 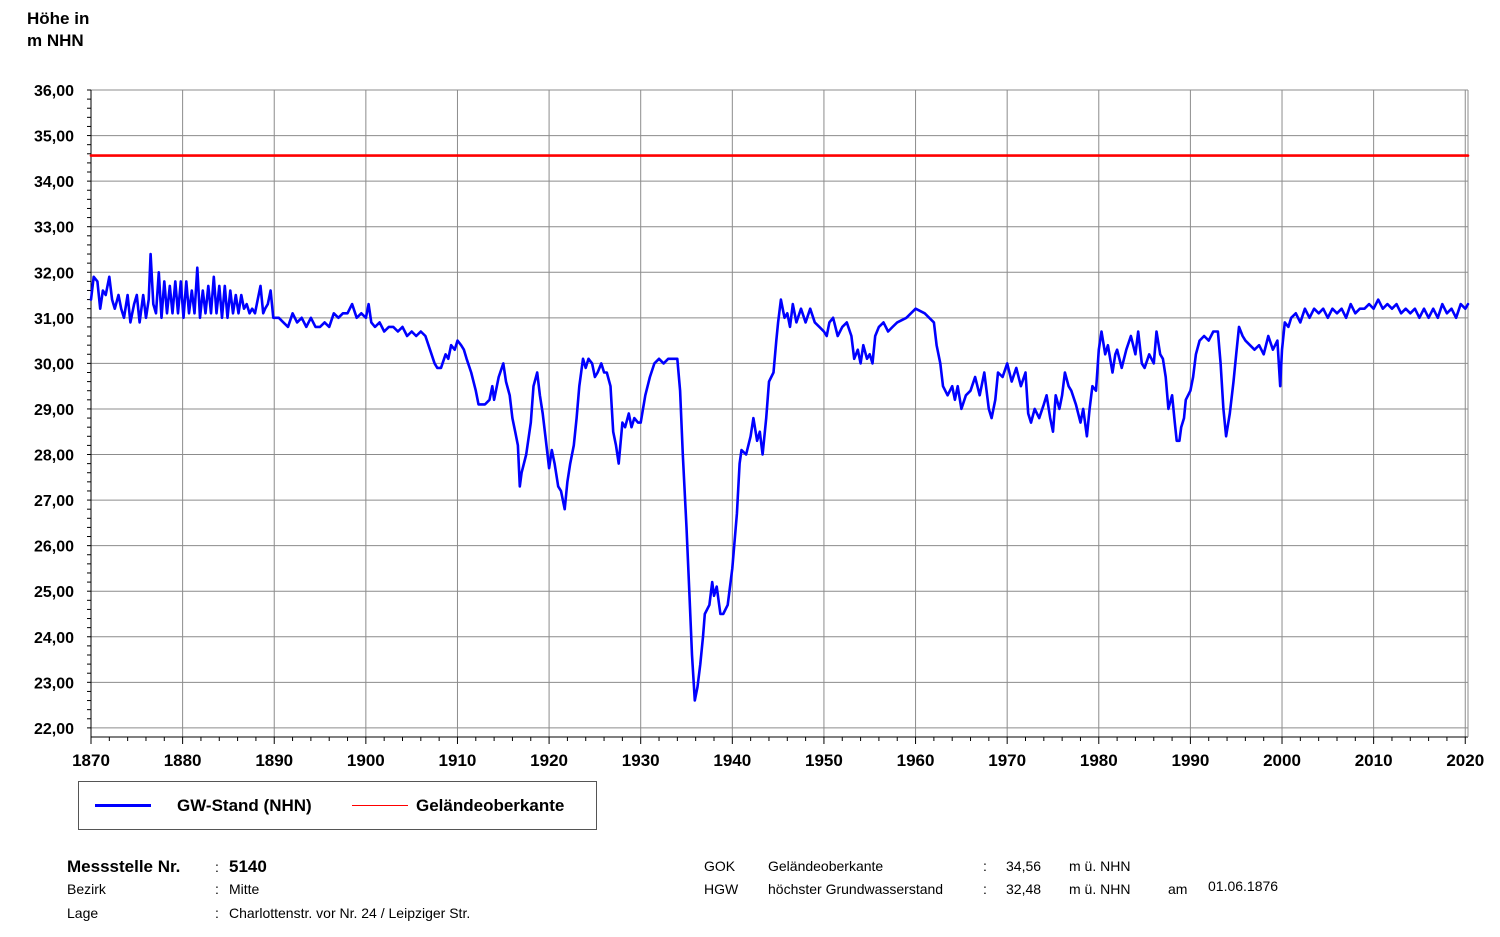 I want to click on gok-abbr: GOK, so click(x=720, y=866).